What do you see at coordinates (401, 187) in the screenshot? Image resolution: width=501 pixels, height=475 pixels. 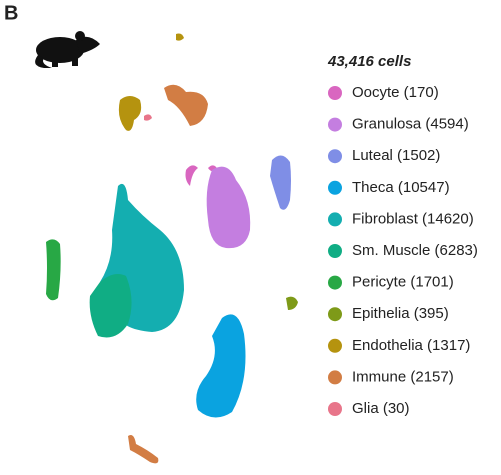 I see `legend-label: Theca (10547)` at bounding box center [401, 187].